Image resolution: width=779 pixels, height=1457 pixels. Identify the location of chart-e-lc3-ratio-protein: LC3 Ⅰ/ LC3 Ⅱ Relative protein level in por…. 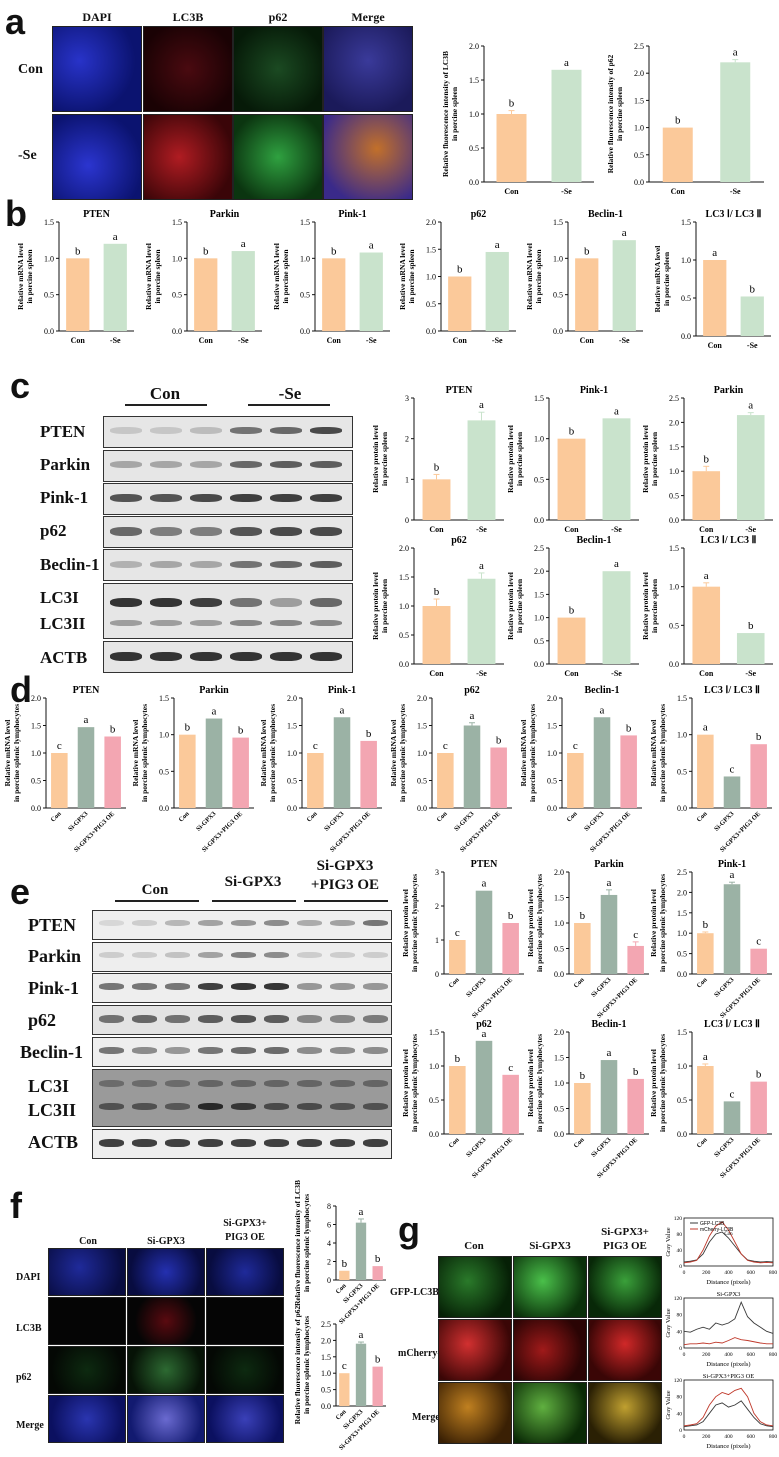
(710, 1099).